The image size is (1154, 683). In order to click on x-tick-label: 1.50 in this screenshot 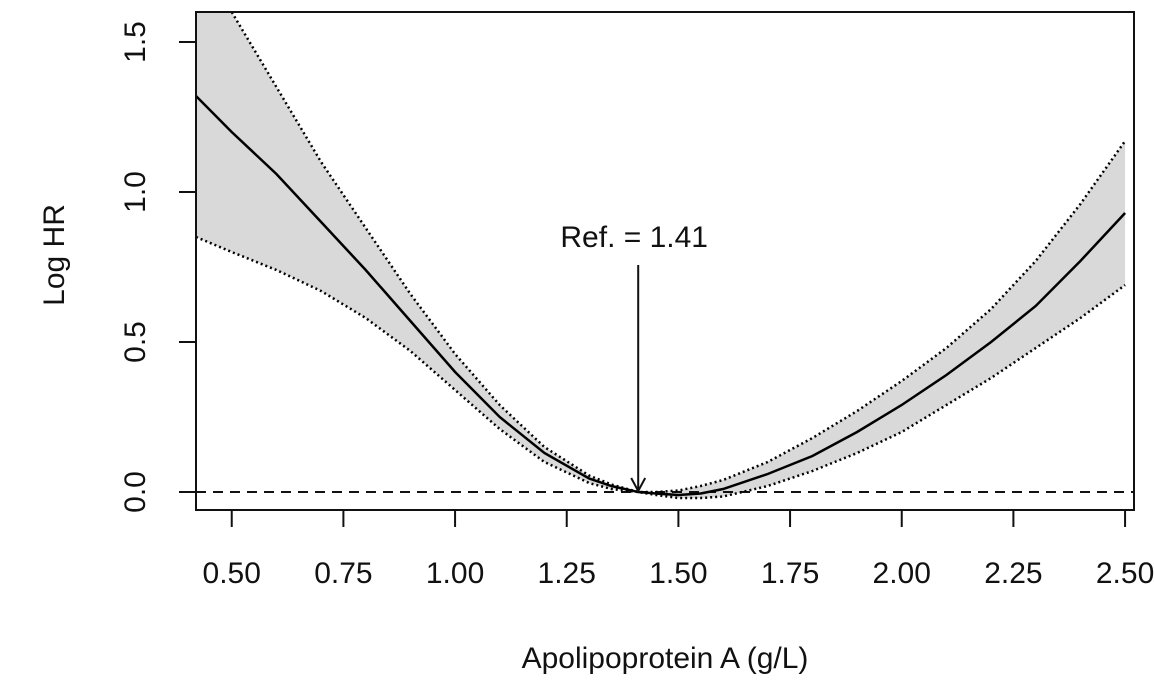, I will do `click(678, 573)`.